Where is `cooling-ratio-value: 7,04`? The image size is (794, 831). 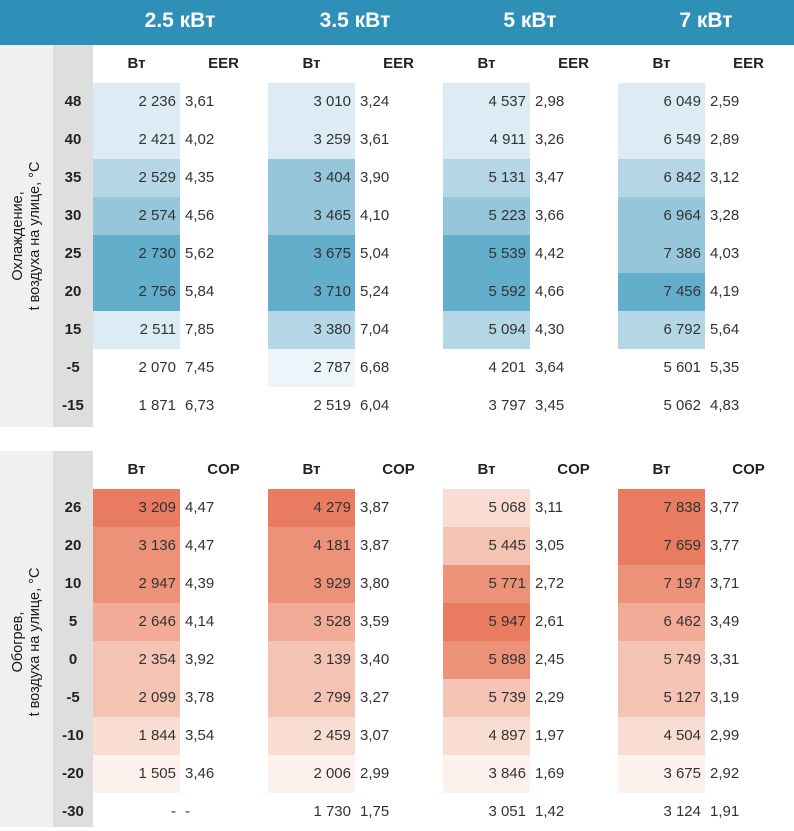 cooling-ratio-value: 7,04 is located at coordinates (375, 329).